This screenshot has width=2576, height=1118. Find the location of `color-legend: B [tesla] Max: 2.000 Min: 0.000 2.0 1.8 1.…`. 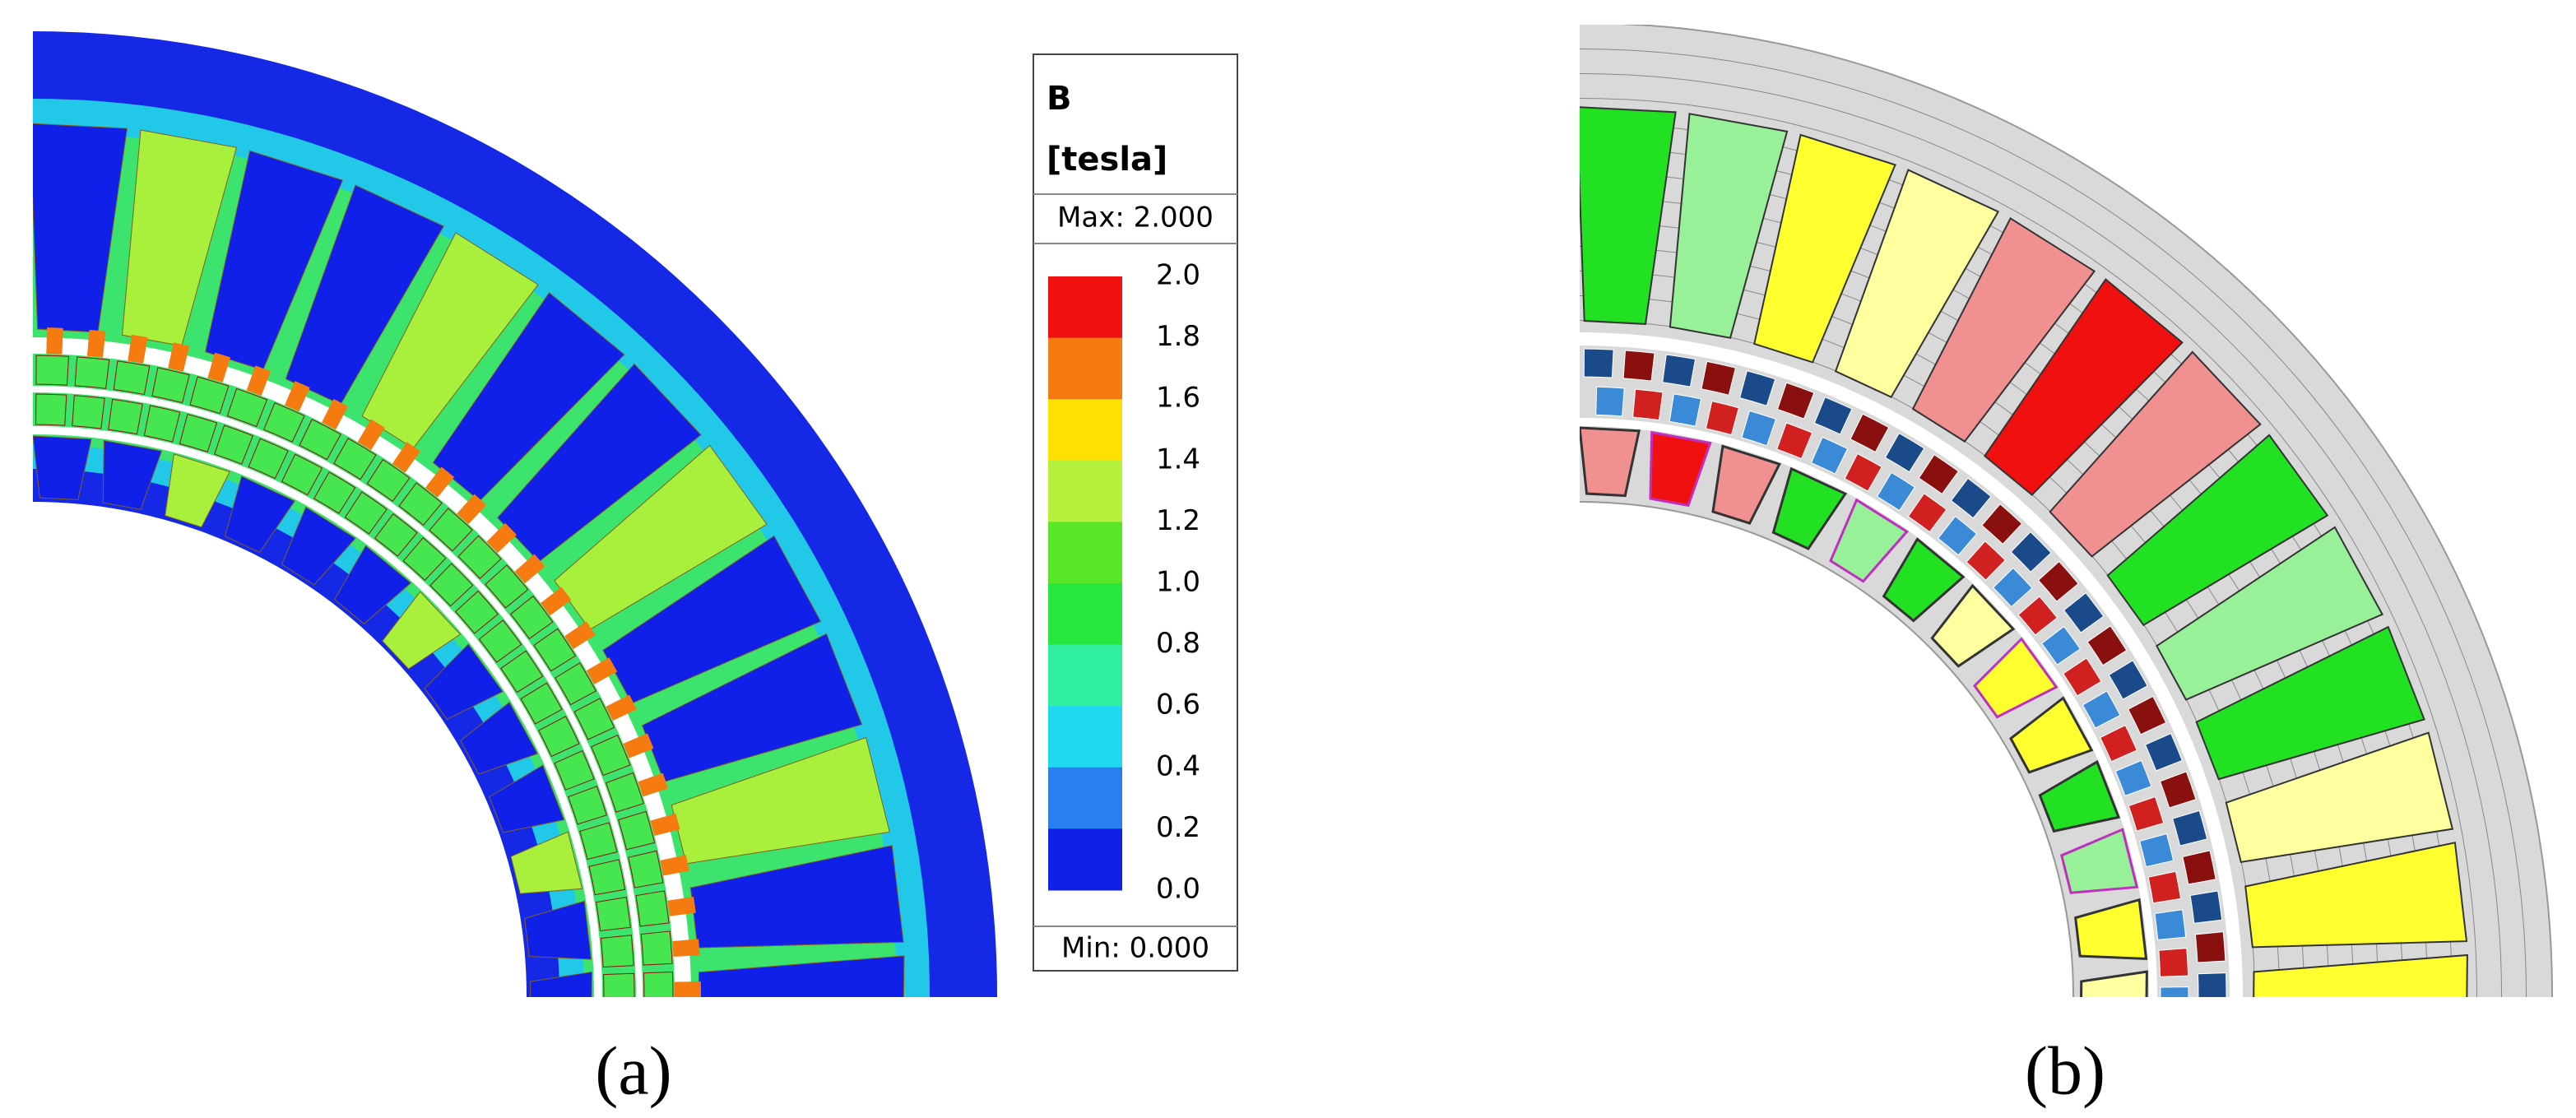

color-legend: B [tesla] Max: 2.000 Min: 0.000 2.0 1.8 1.… is located at coordinates (1136, 512).